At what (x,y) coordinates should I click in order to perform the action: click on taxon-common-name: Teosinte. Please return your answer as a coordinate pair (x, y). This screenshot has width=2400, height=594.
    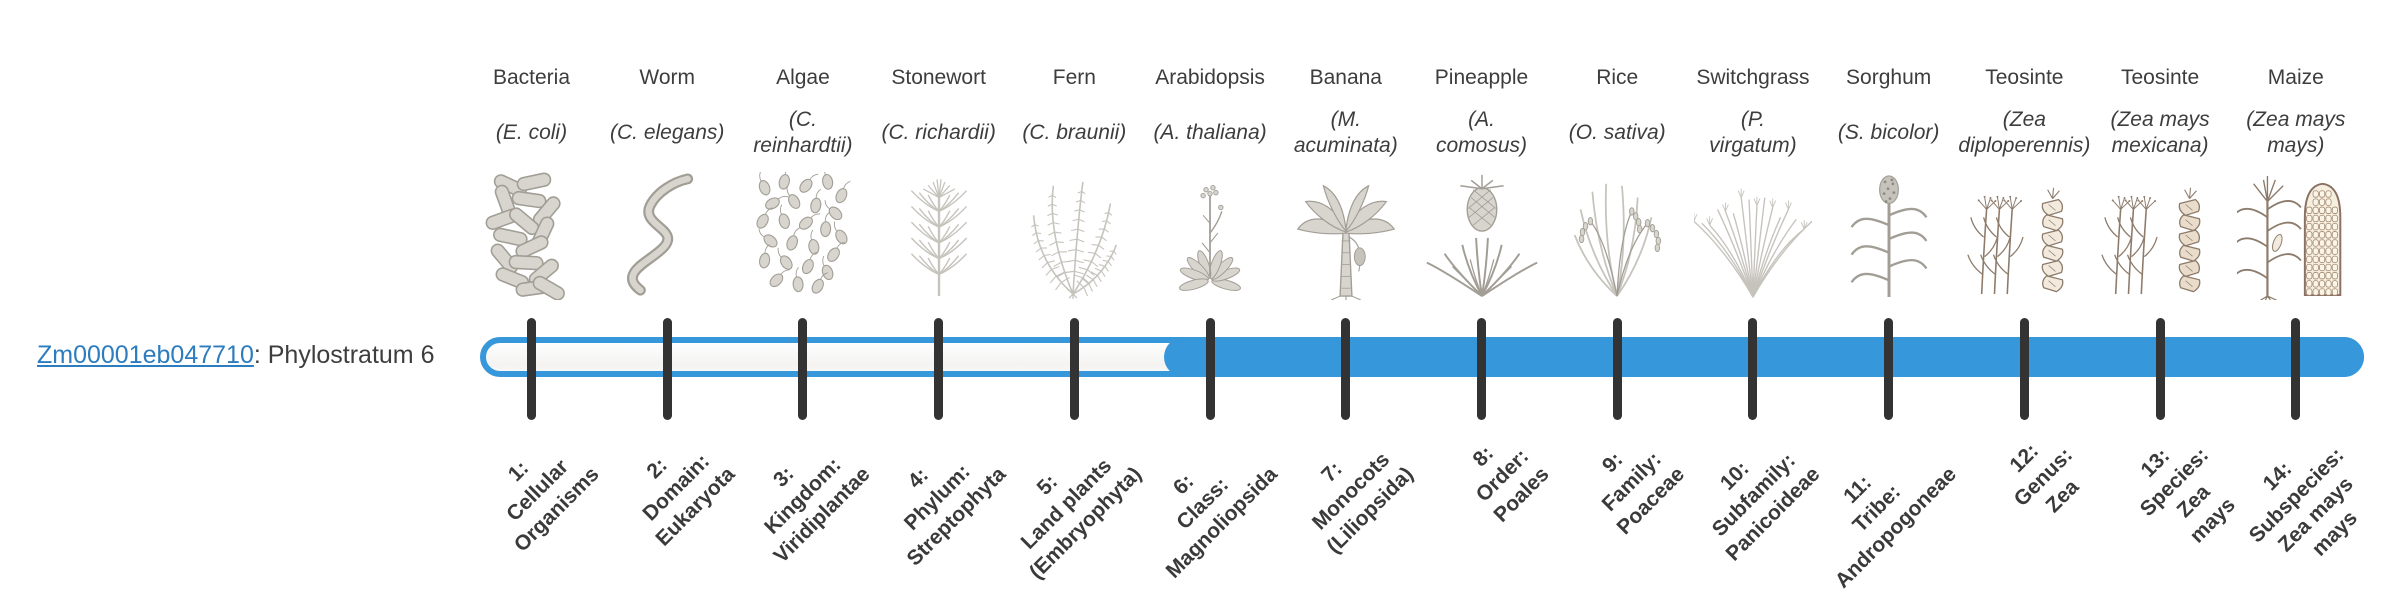
    Looking at the image, I should click on (2160, 77).